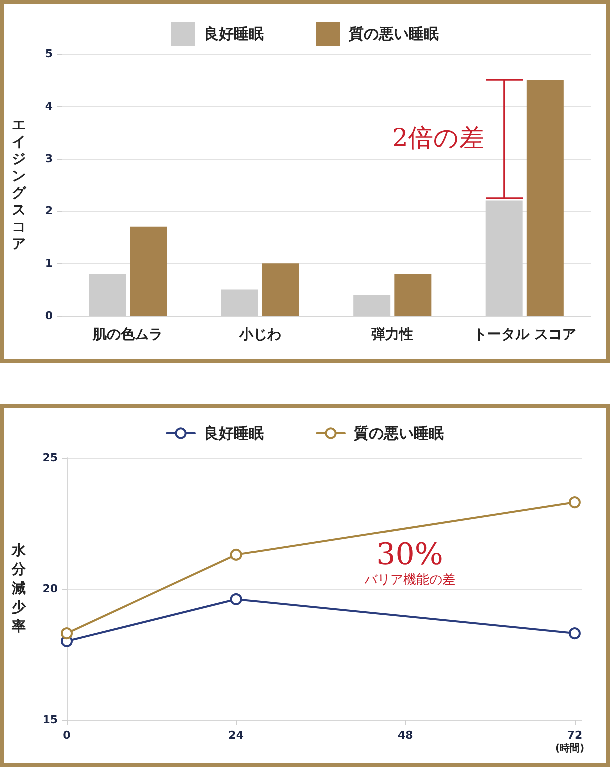 The width and height of the screenshot is (610, 767). What do you see at coordinates (524, 335) in the screenshot?
I see `x-tick-label: トータル スコア` at bounding box center [524, 335].